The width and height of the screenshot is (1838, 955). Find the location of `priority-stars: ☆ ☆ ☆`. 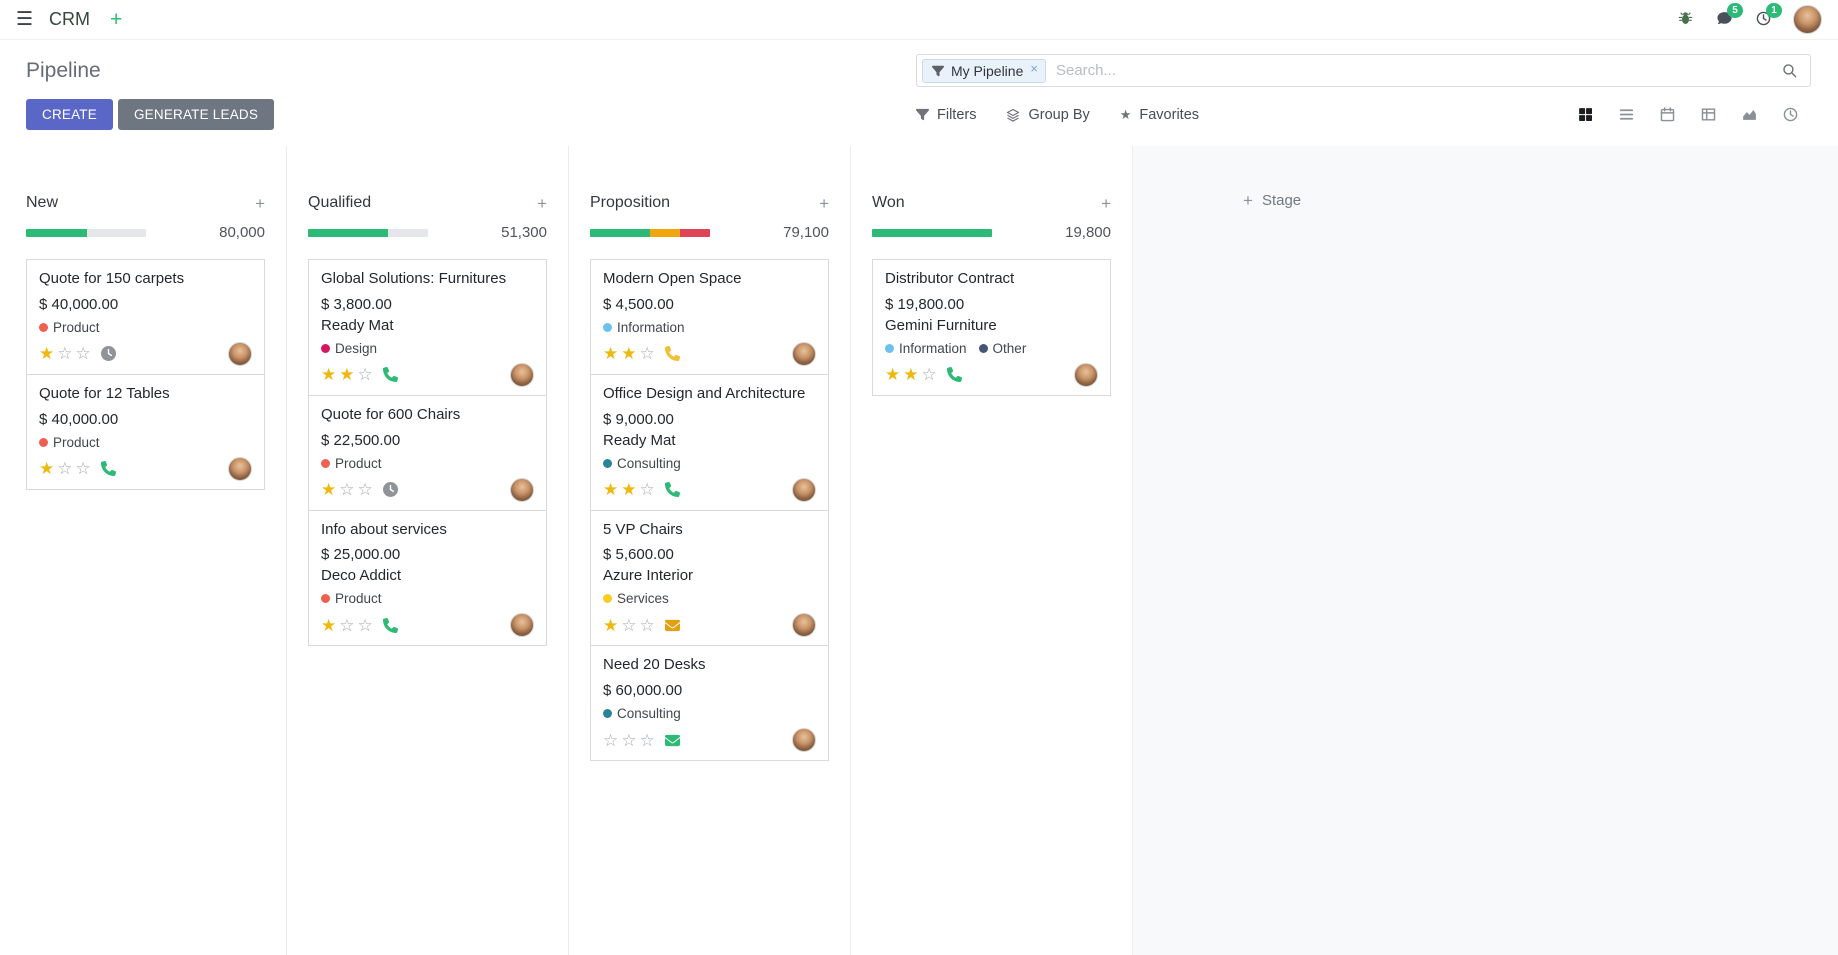

priority-stars: ☆ ☆ ☆ is located at coordinates (629, 740).